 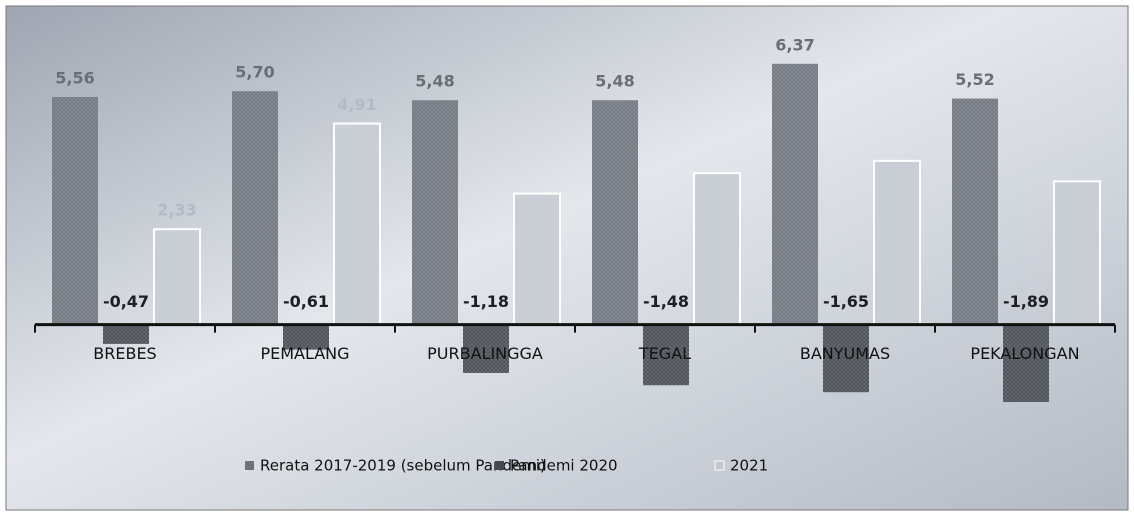 I want to click on data-label: -1,48, so click(x=666, y=301).